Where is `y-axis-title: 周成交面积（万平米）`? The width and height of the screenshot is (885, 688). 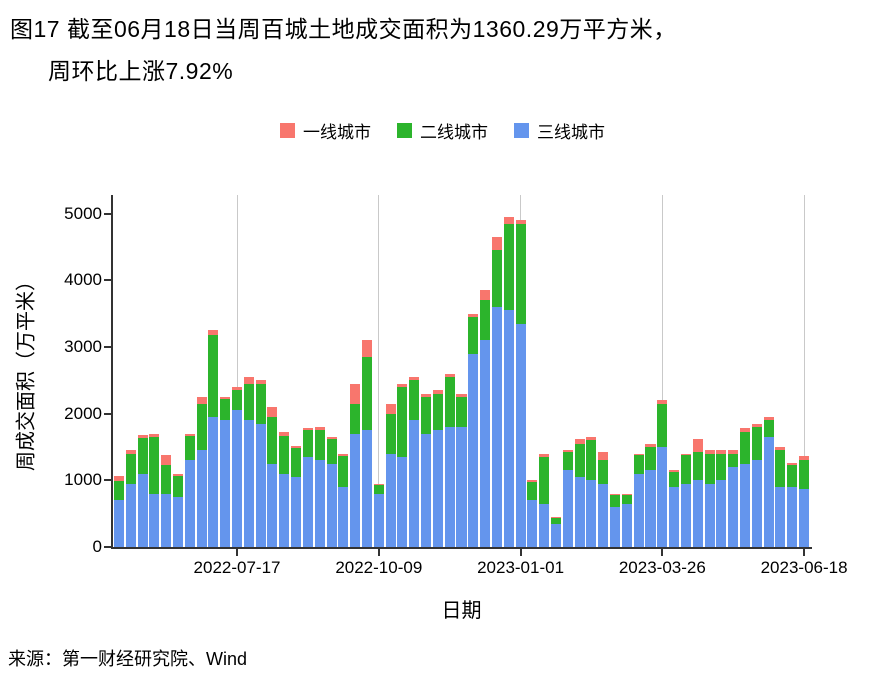 y-axis-title: 周成交面积（万平米） is located at coordinates (26, 371).